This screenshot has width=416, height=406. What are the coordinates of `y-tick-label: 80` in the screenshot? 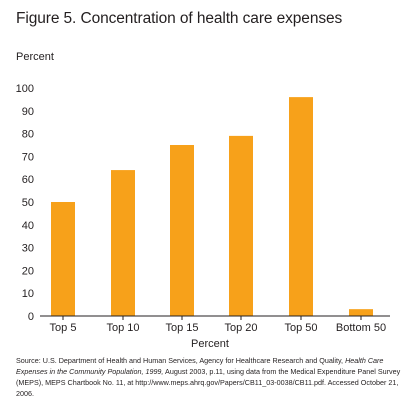 It's located at (28, 135).